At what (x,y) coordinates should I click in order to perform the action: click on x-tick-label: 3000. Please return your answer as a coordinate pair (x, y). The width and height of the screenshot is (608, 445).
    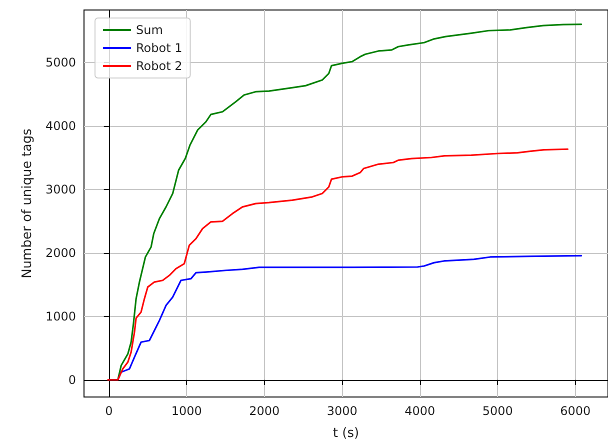
    Looking at the image, I should click on (342, 411).